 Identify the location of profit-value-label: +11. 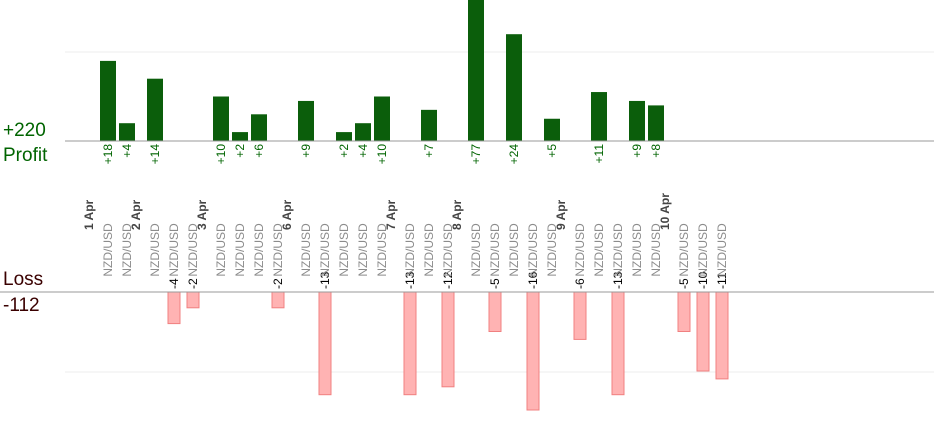
(599, 154).